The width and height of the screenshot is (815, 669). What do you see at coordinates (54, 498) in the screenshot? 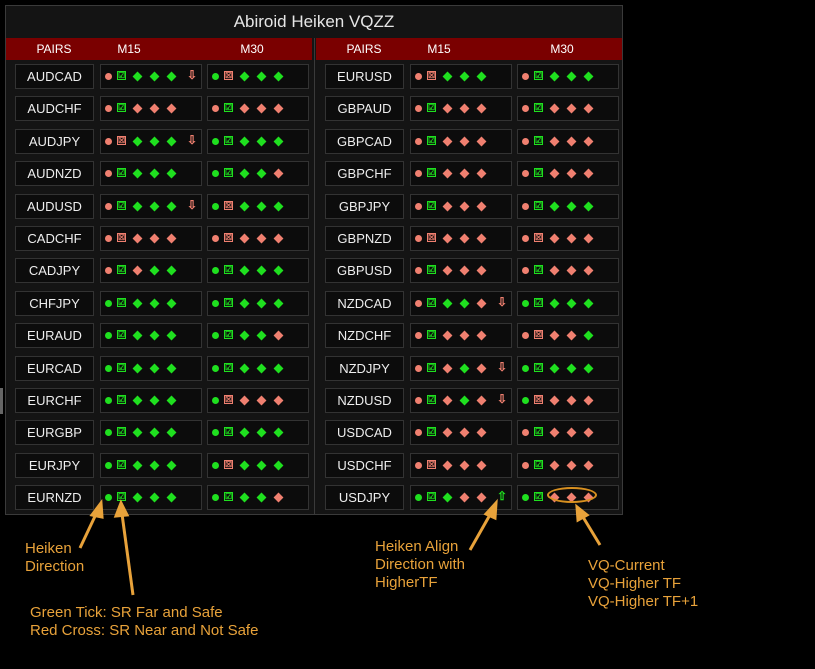
I see `pair-button: EURNZD` at bounding box center [54, 498].